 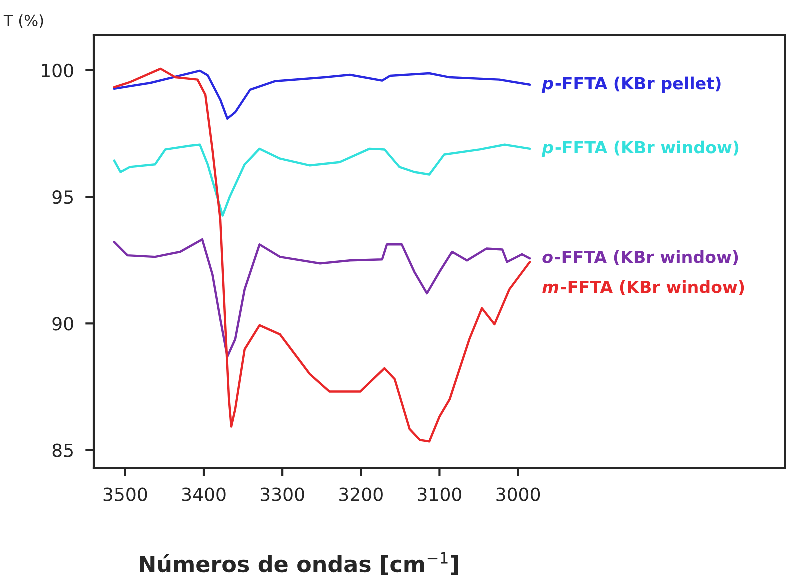 What do you see at coordinates (63, 324) in the screenshot?
I see `y-tick-label: 90` at bounding box center [63, 324].